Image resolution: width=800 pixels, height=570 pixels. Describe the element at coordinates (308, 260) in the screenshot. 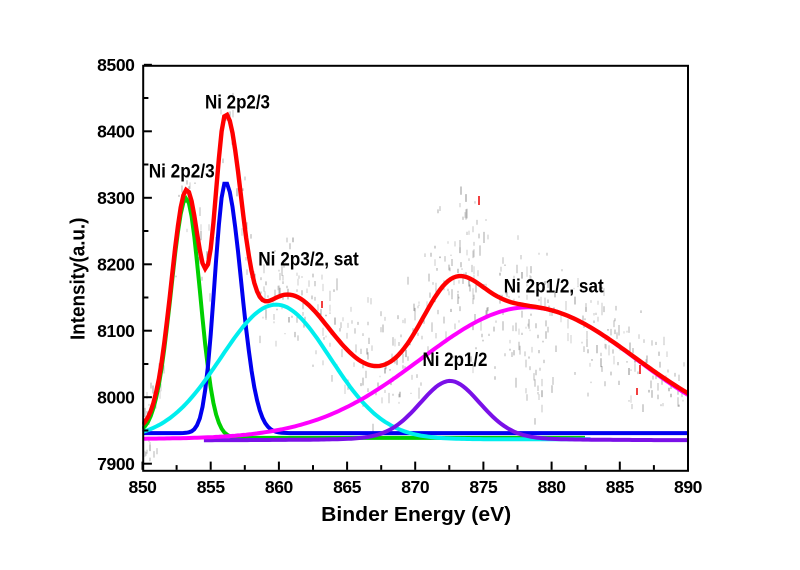

I see `svg-text: Ni 2p3/2, sat` at that location.